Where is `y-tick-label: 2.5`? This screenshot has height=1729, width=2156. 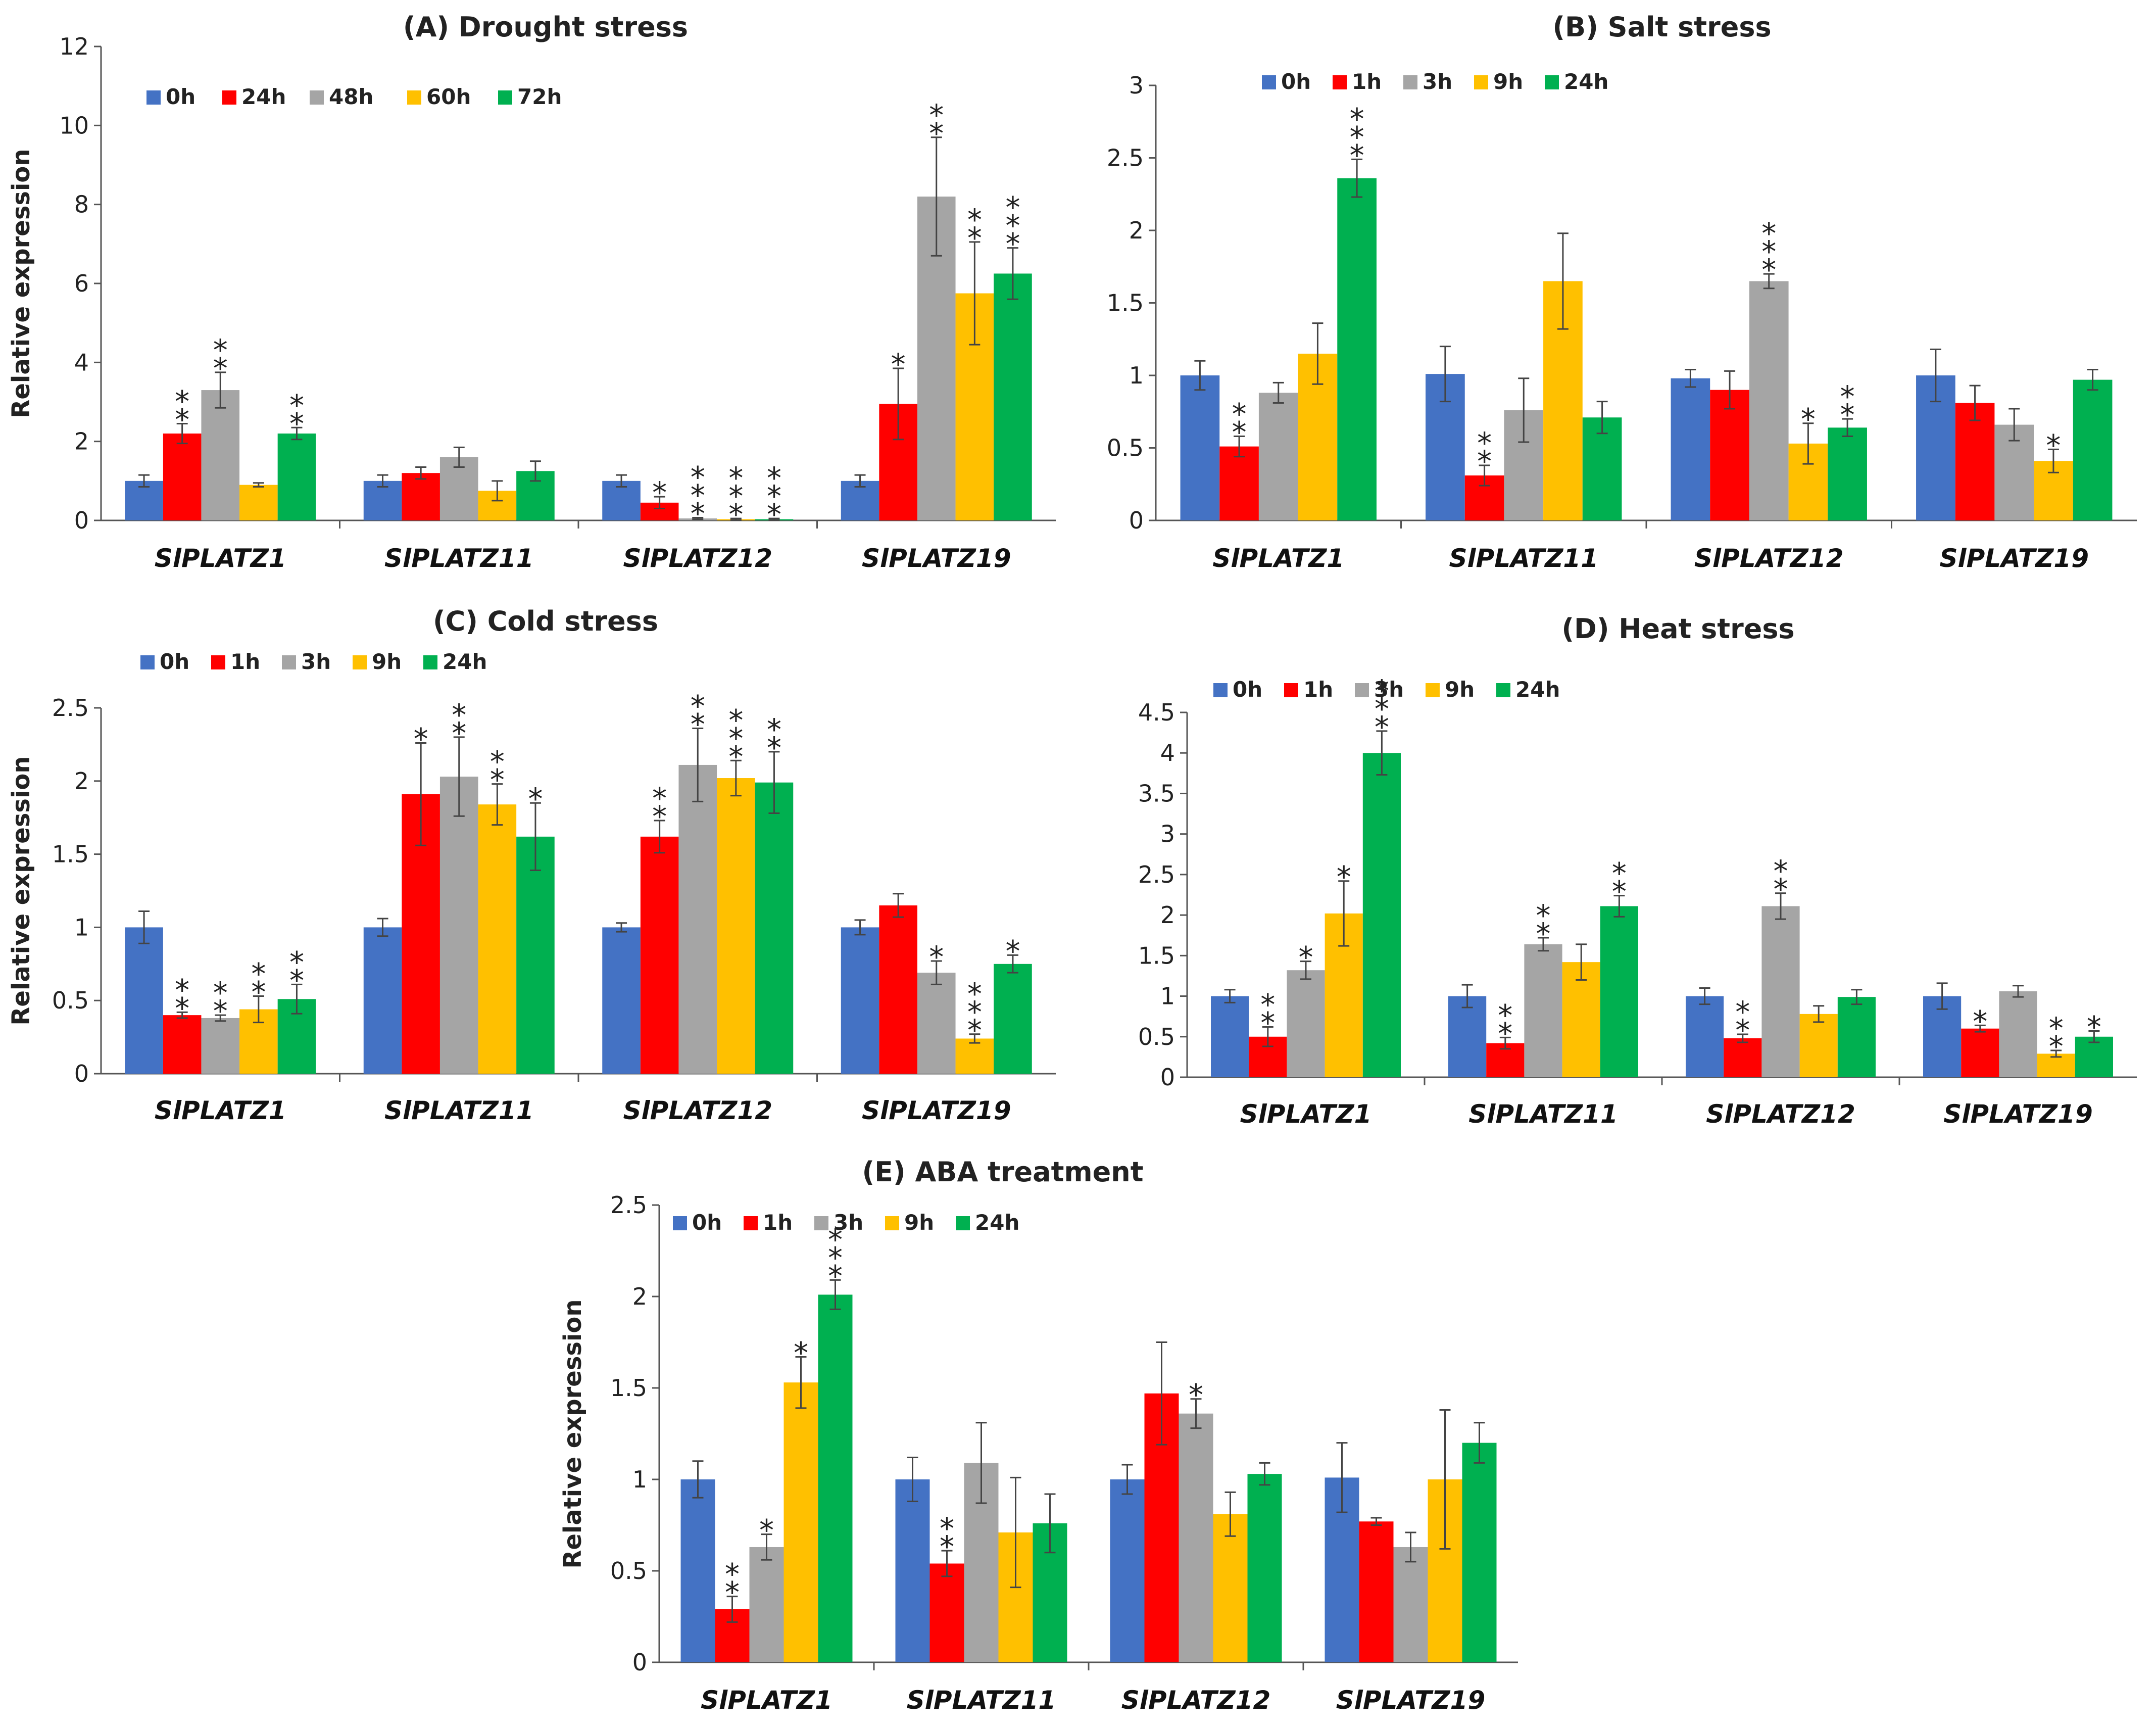 y-tick-label: 2.5 is located at coordinates (1125, 158).